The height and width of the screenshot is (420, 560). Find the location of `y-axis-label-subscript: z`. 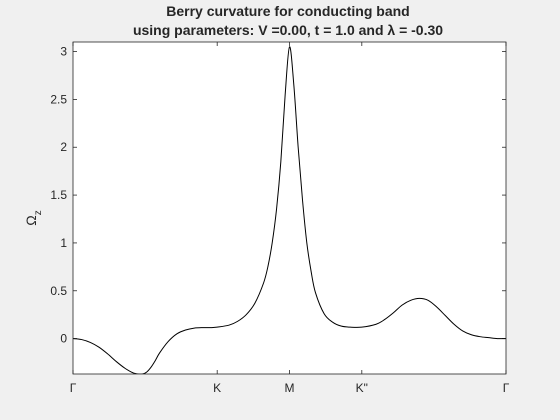

y-axis-label-subscript: z is located at coordinates (38, 212).